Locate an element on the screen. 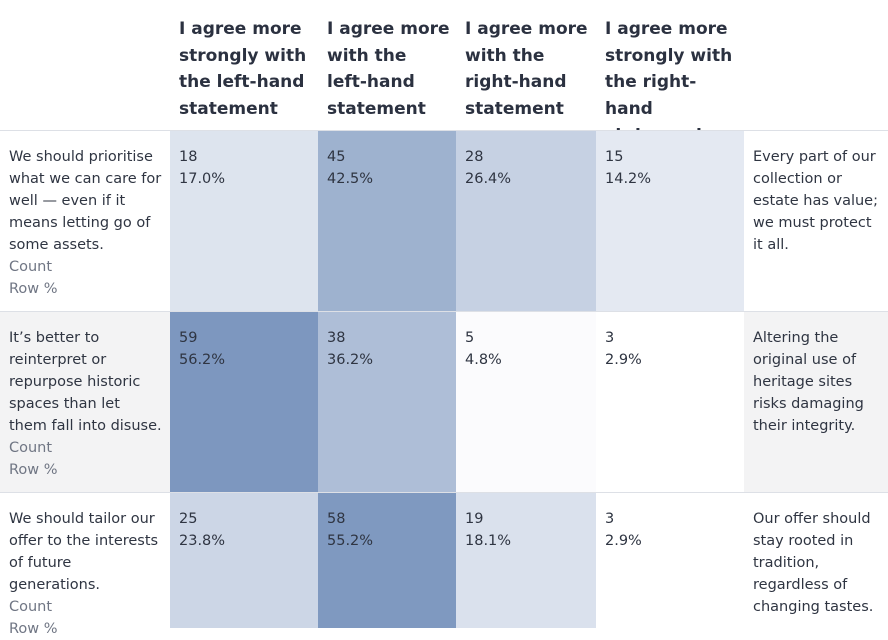 The height and width of the screenshot is (640, 888). cell-count: 18 is located at coordinates (188, 157).